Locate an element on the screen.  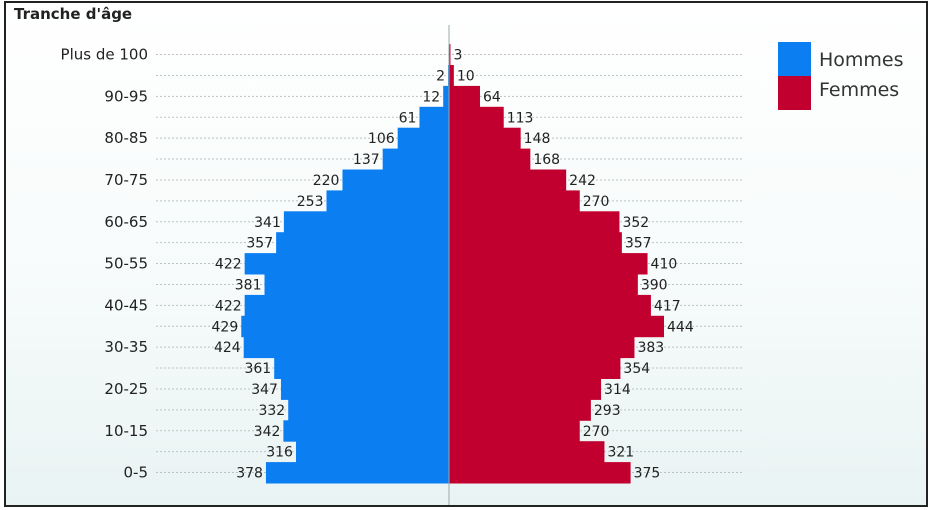
y-tick-label: 40-45 is located at coordinates (126, 305).